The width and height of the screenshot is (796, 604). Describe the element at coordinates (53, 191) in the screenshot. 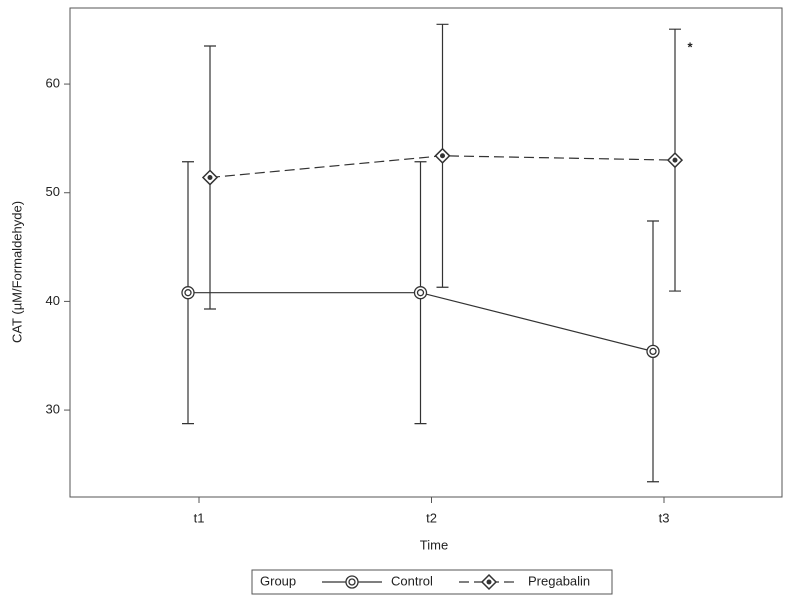

I see `y-tick-label: 50` at that location.